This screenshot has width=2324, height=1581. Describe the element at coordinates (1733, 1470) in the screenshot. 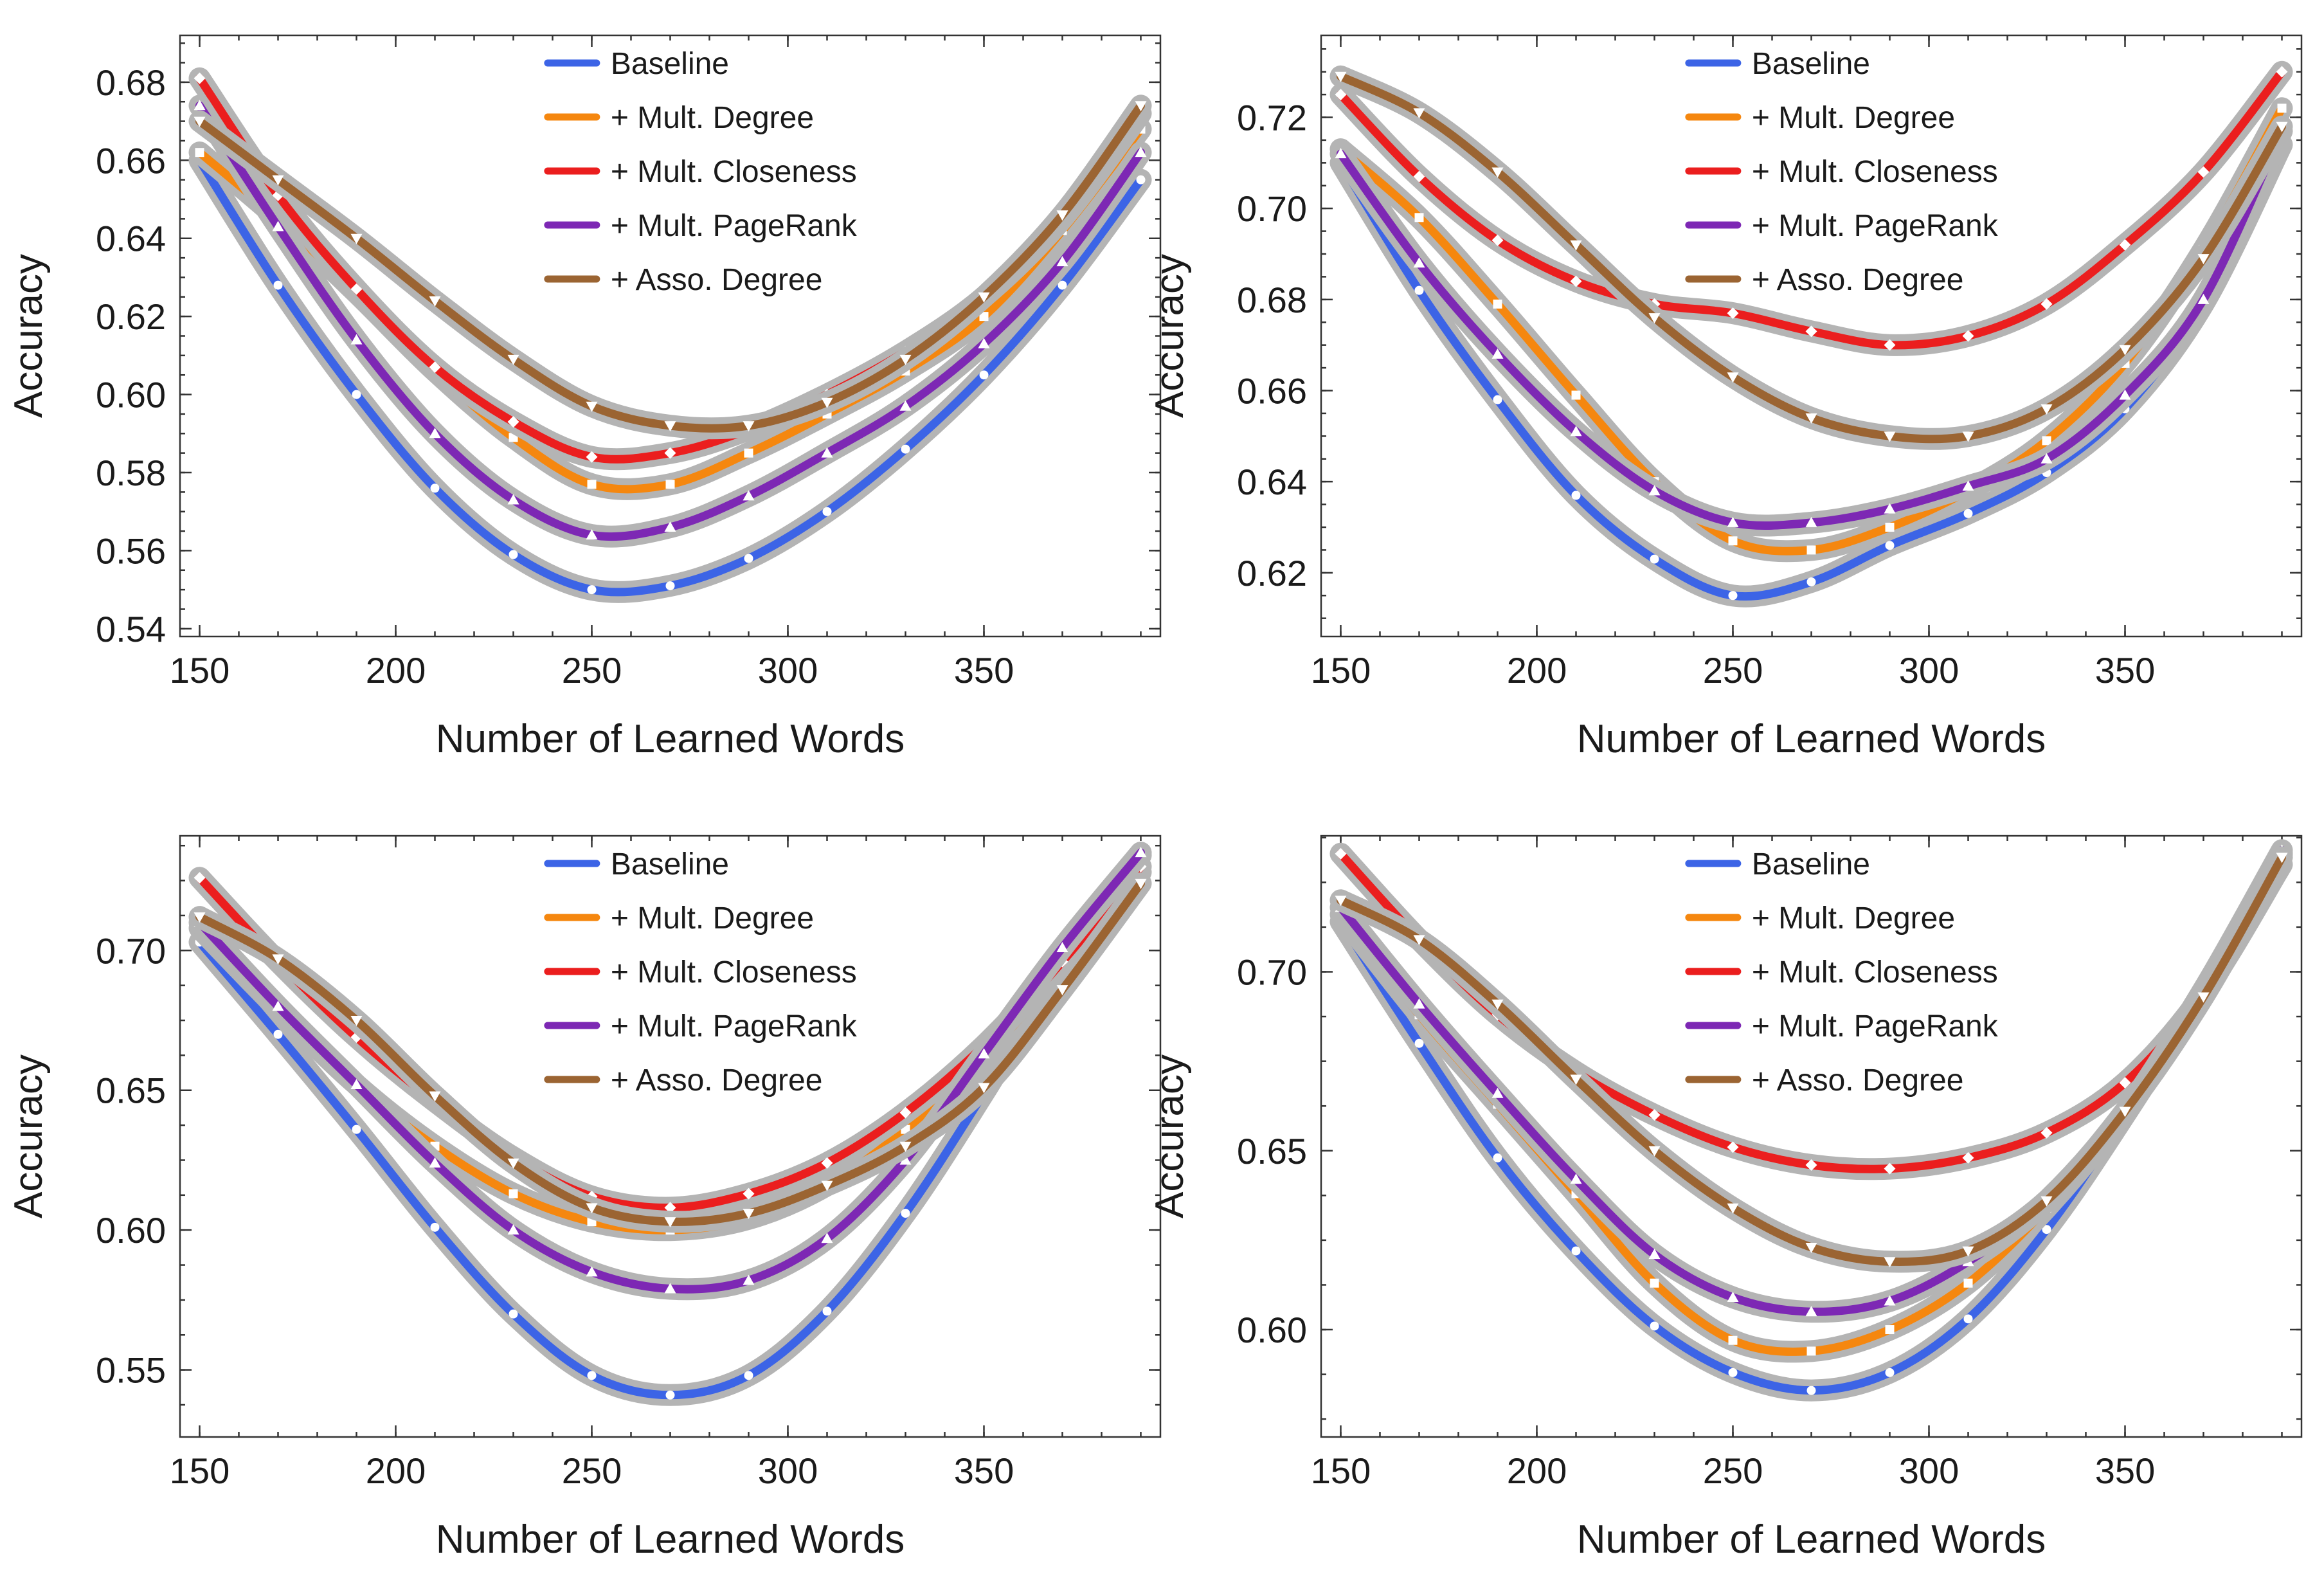

I see `chart-4-x-tick-label-3: 250` at that location.